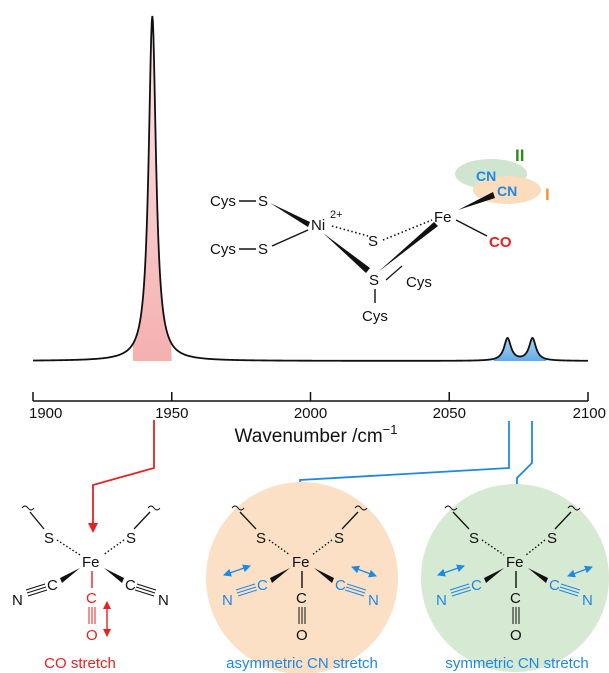 The height and width of the screenshot is (673, 609). I want to click on asym-mode-c-left: C, so click(262, 585).